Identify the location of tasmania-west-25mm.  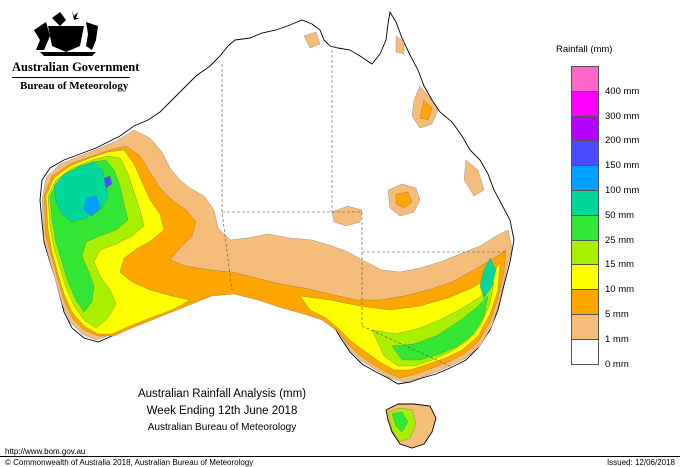
(400, 422).